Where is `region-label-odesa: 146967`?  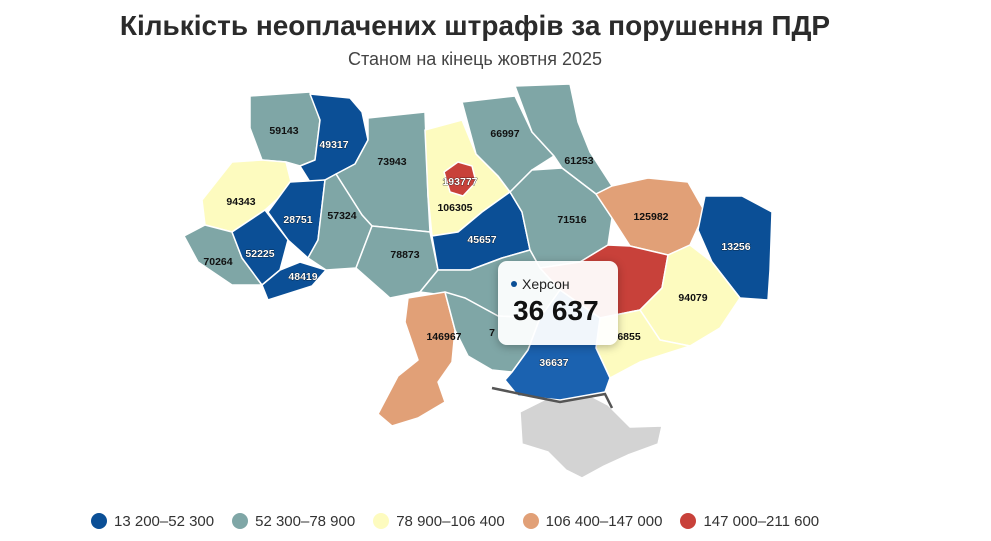 region-label-odesa: 146967 is located at coordinates (443, 337).